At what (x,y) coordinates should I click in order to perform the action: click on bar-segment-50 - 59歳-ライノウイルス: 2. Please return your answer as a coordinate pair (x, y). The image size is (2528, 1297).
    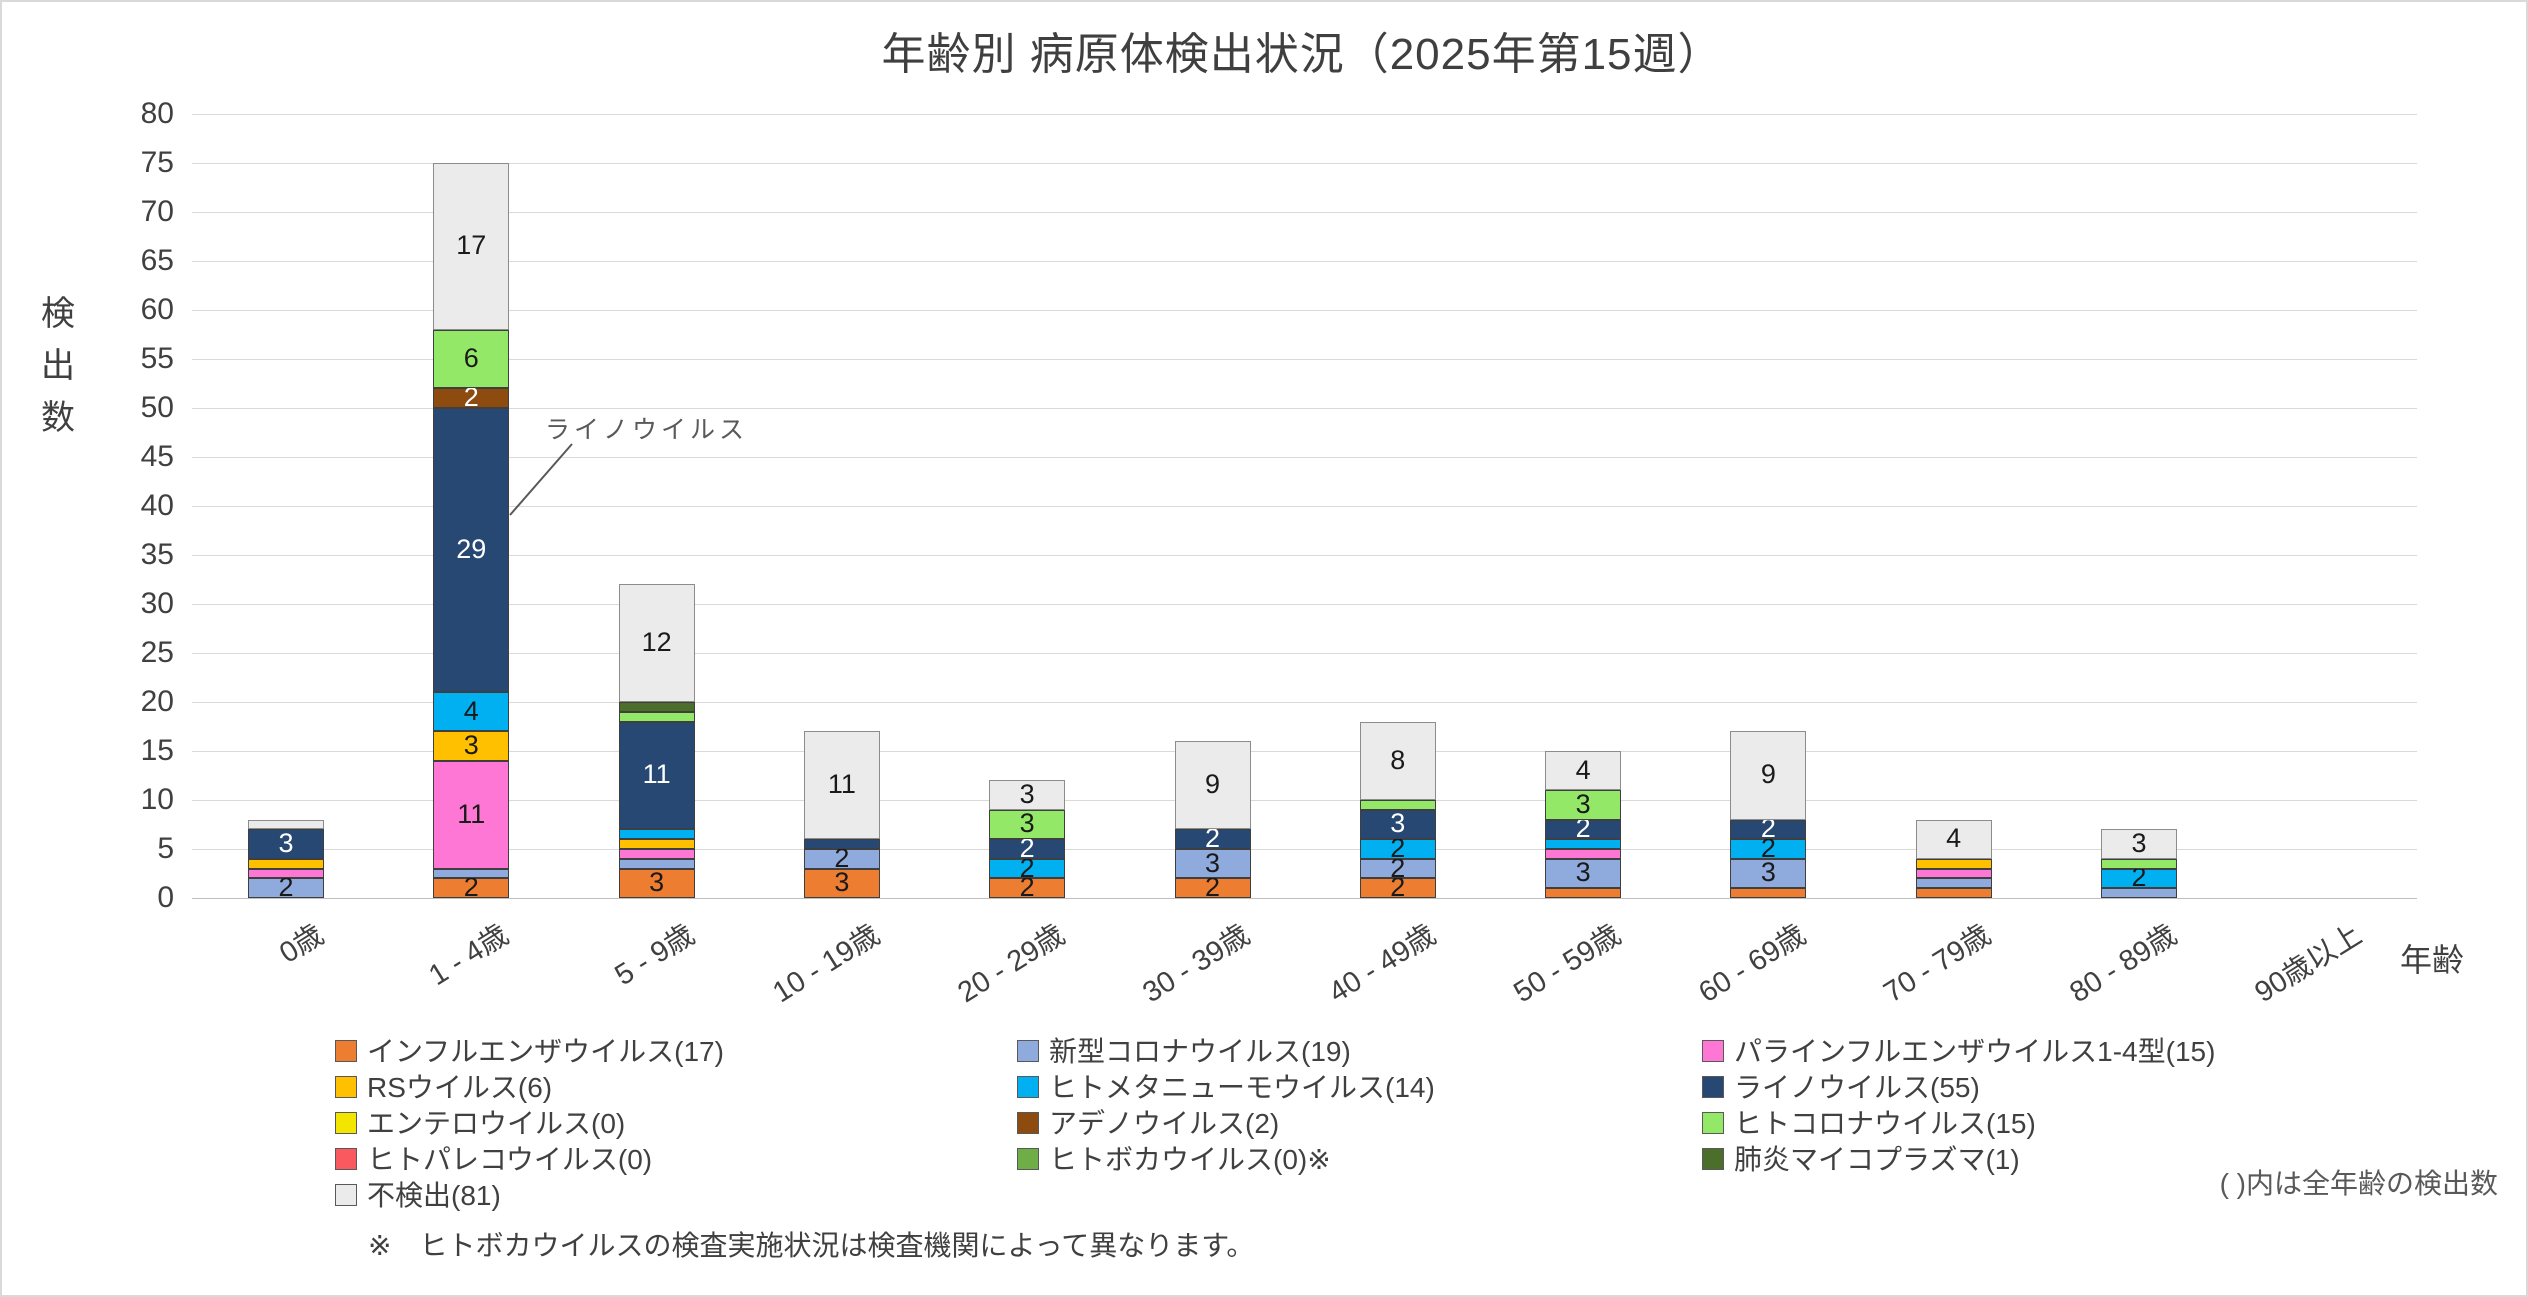
    Looking at the image, I should click on (1583, 828).